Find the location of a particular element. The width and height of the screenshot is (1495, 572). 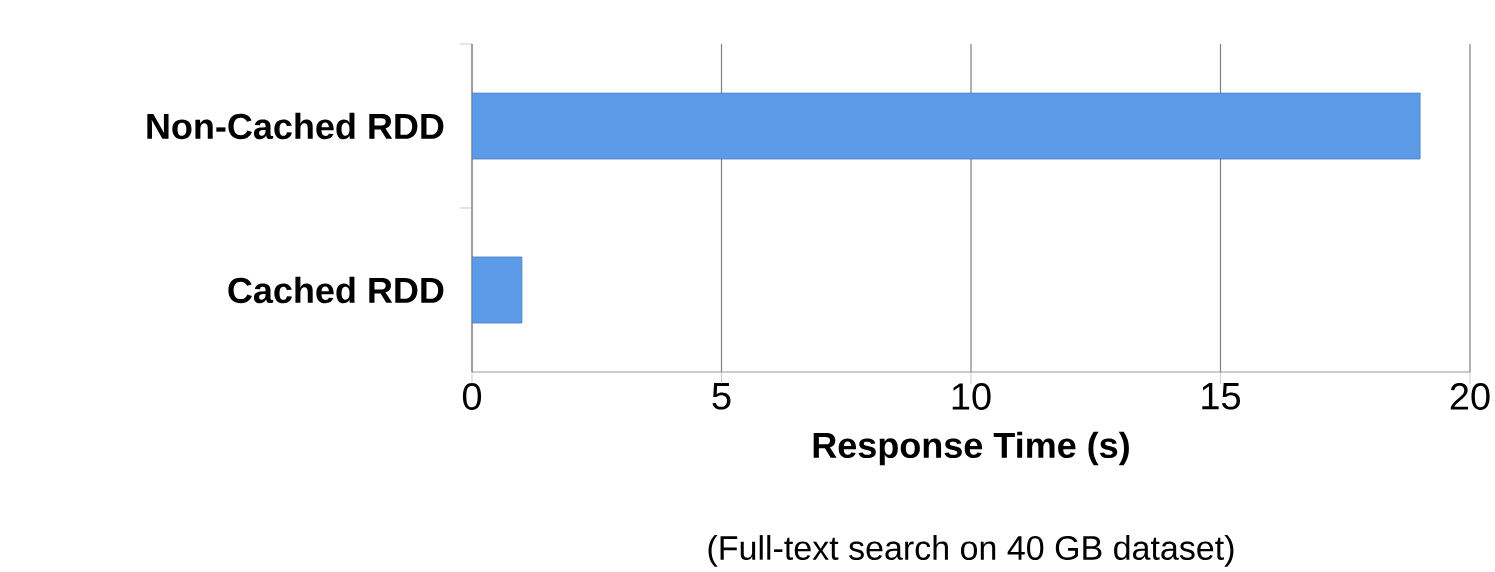

text: (Full-text search on 40 GB dataset) is located at coordinates (971, 551).